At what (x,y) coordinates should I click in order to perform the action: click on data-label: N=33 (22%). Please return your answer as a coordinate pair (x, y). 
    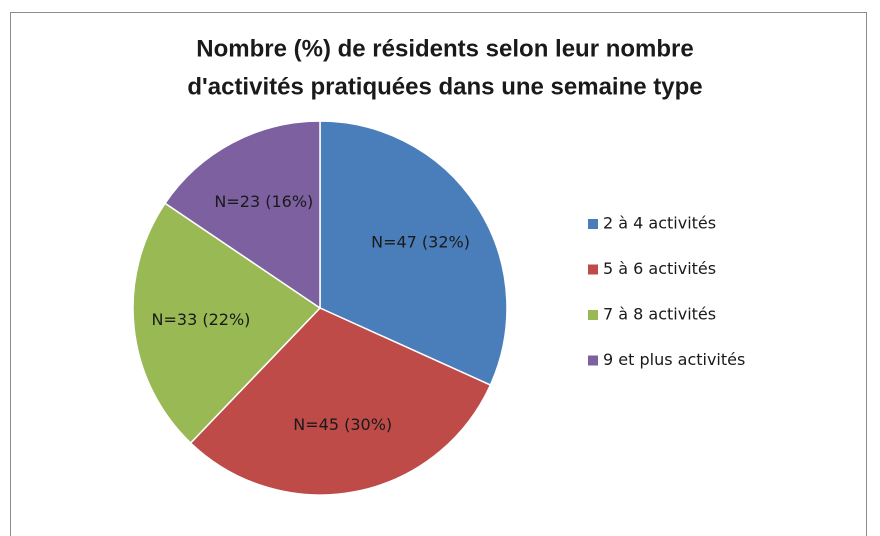
    Looking at the image, I should click on (201, 319).